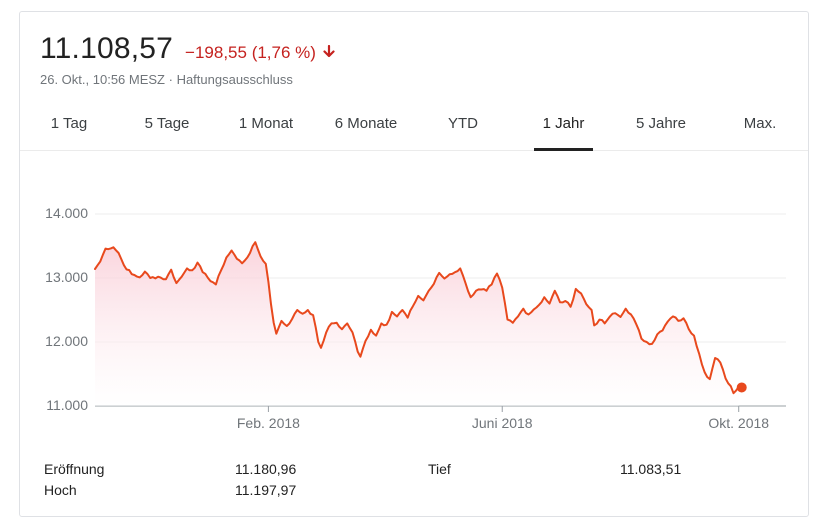 This screenshot has width=829, height=528. Describe the element at coordinates (66, 277) in the screenshot. I see `y-tick-label: 13.000` at that location.